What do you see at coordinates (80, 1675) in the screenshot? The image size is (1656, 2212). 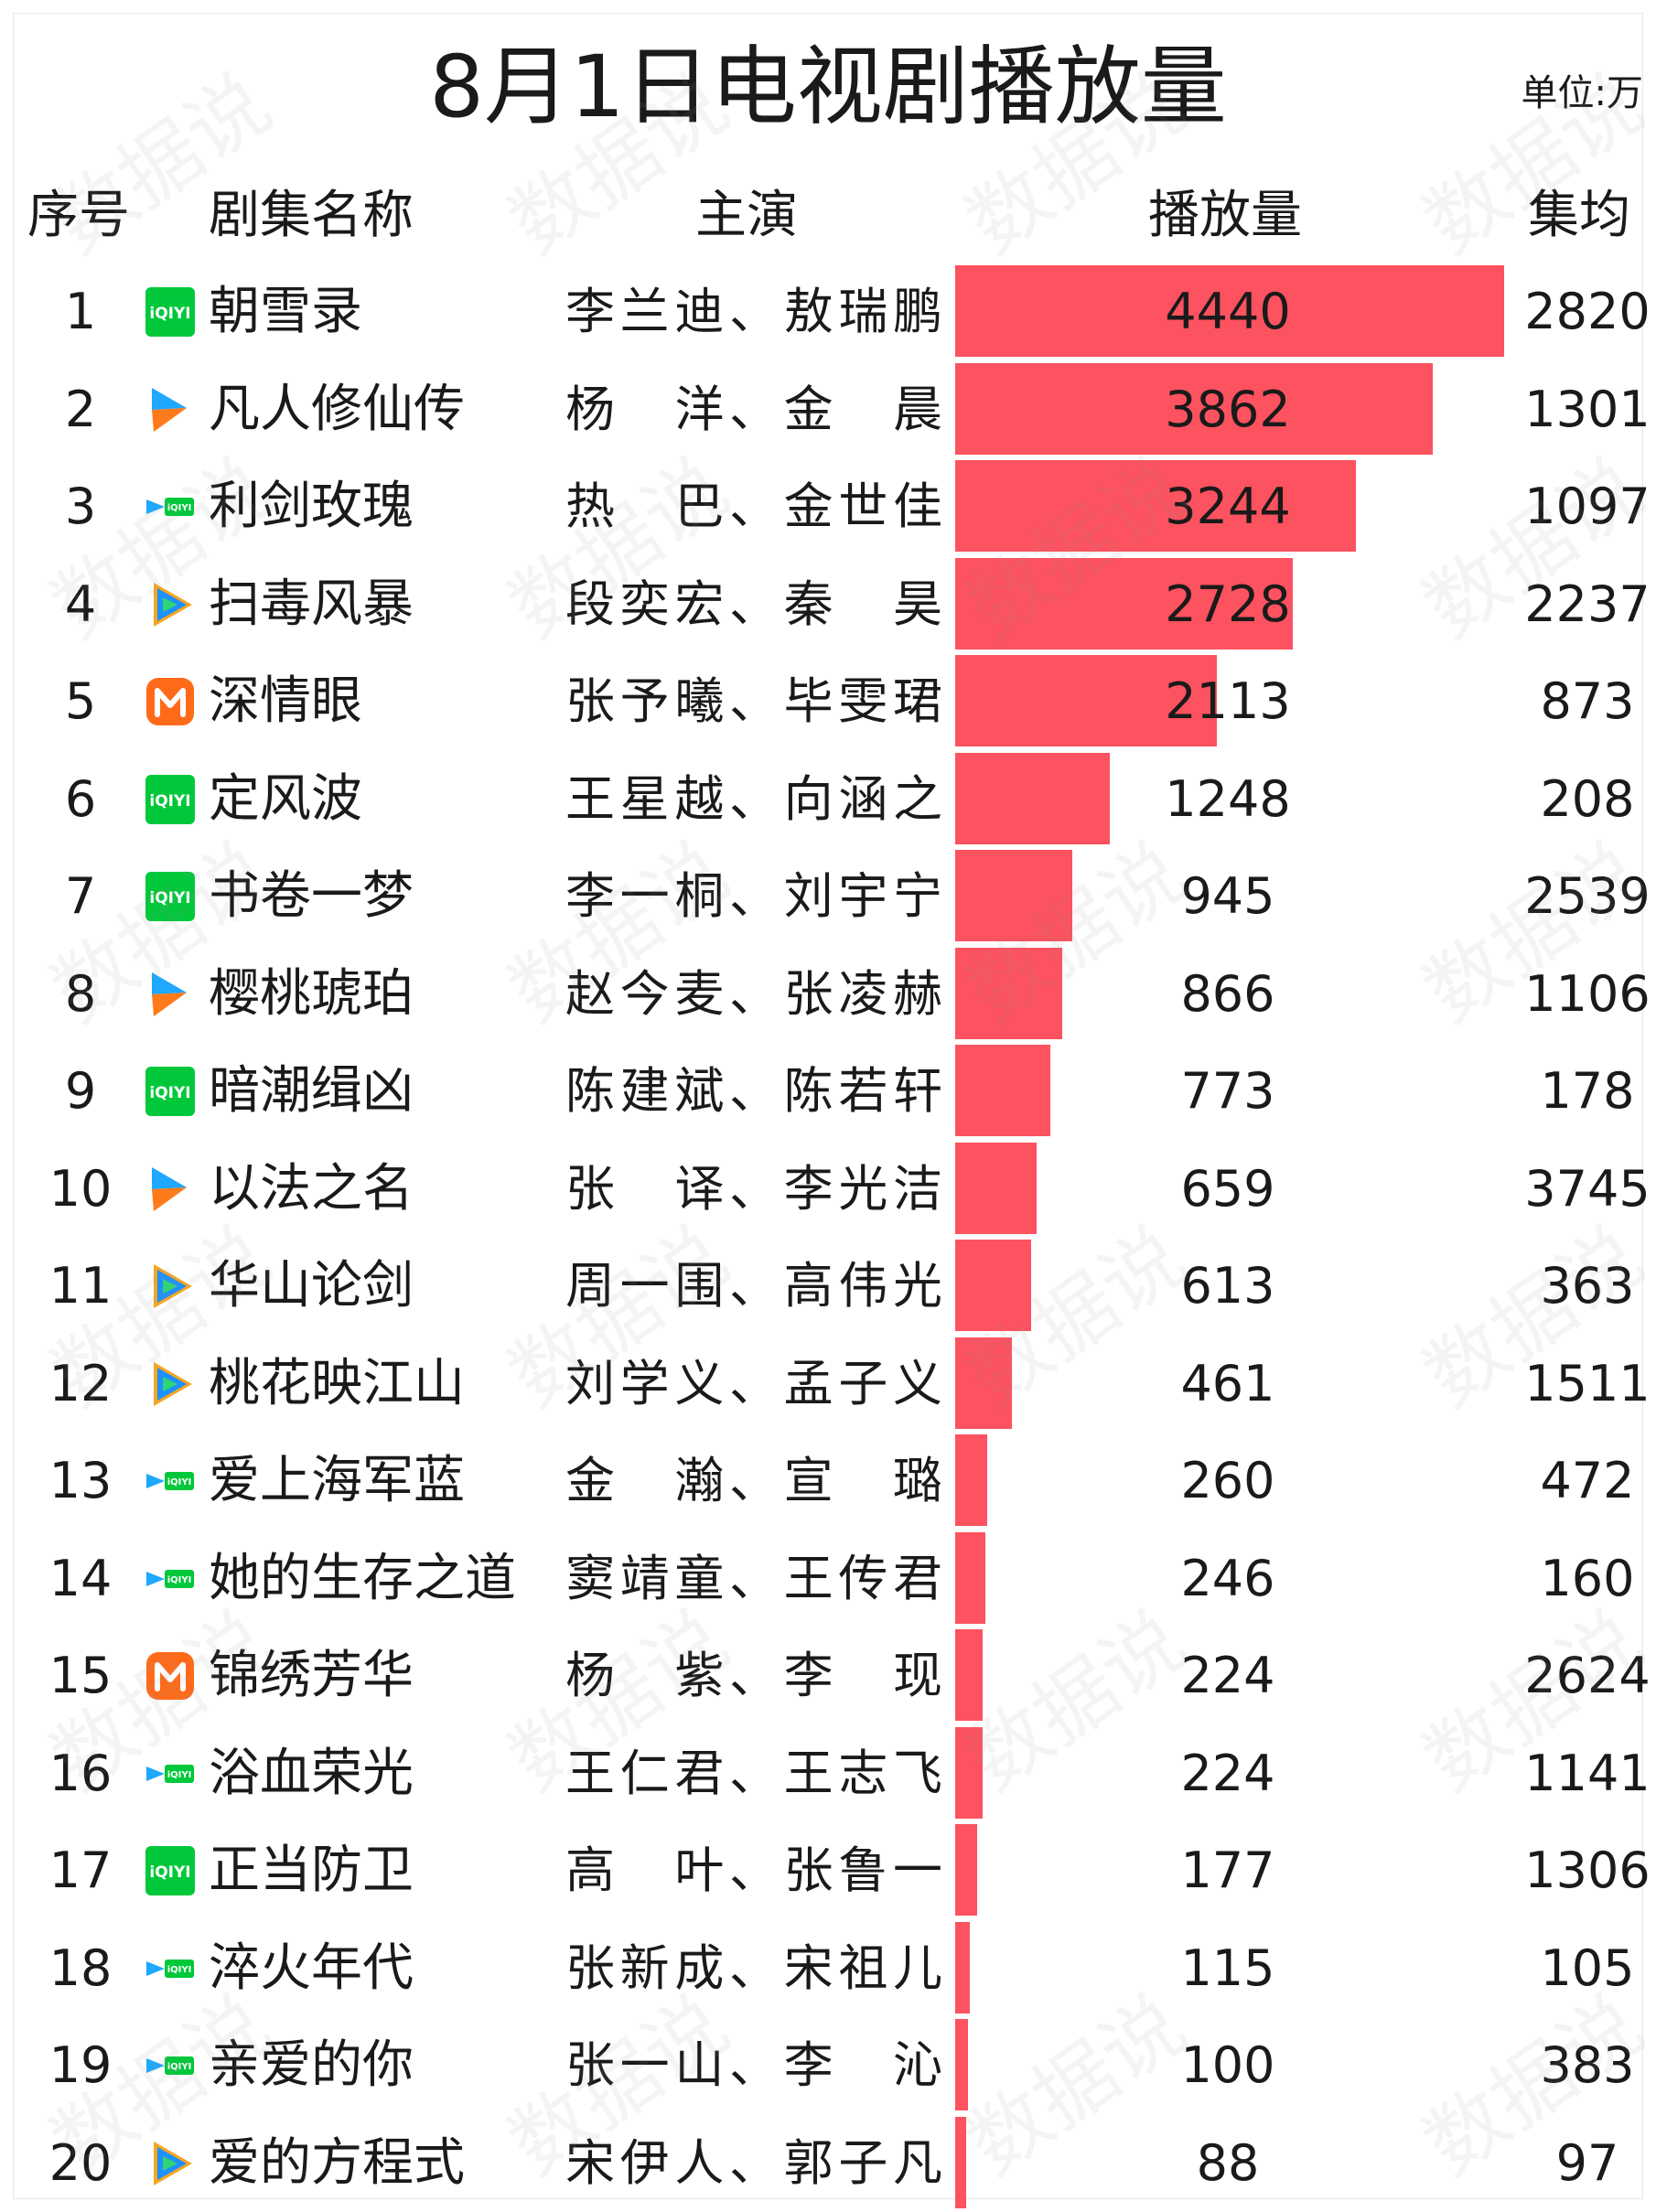 I see `row-index: 15` at bounding box center [80, 1675].